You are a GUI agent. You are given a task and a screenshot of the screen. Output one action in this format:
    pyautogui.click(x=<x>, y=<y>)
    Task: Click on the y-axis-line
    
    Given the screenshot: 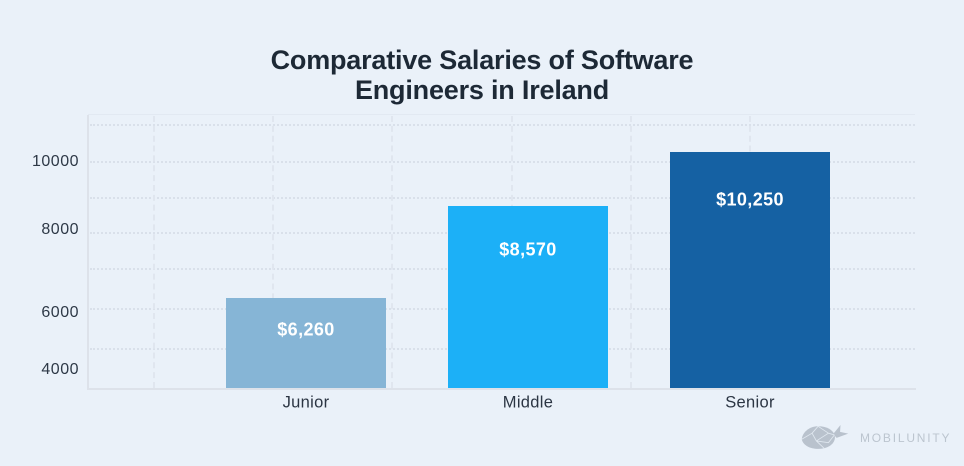 What is the action you would take?
    pyautogui.click(x=88, y=252)
    